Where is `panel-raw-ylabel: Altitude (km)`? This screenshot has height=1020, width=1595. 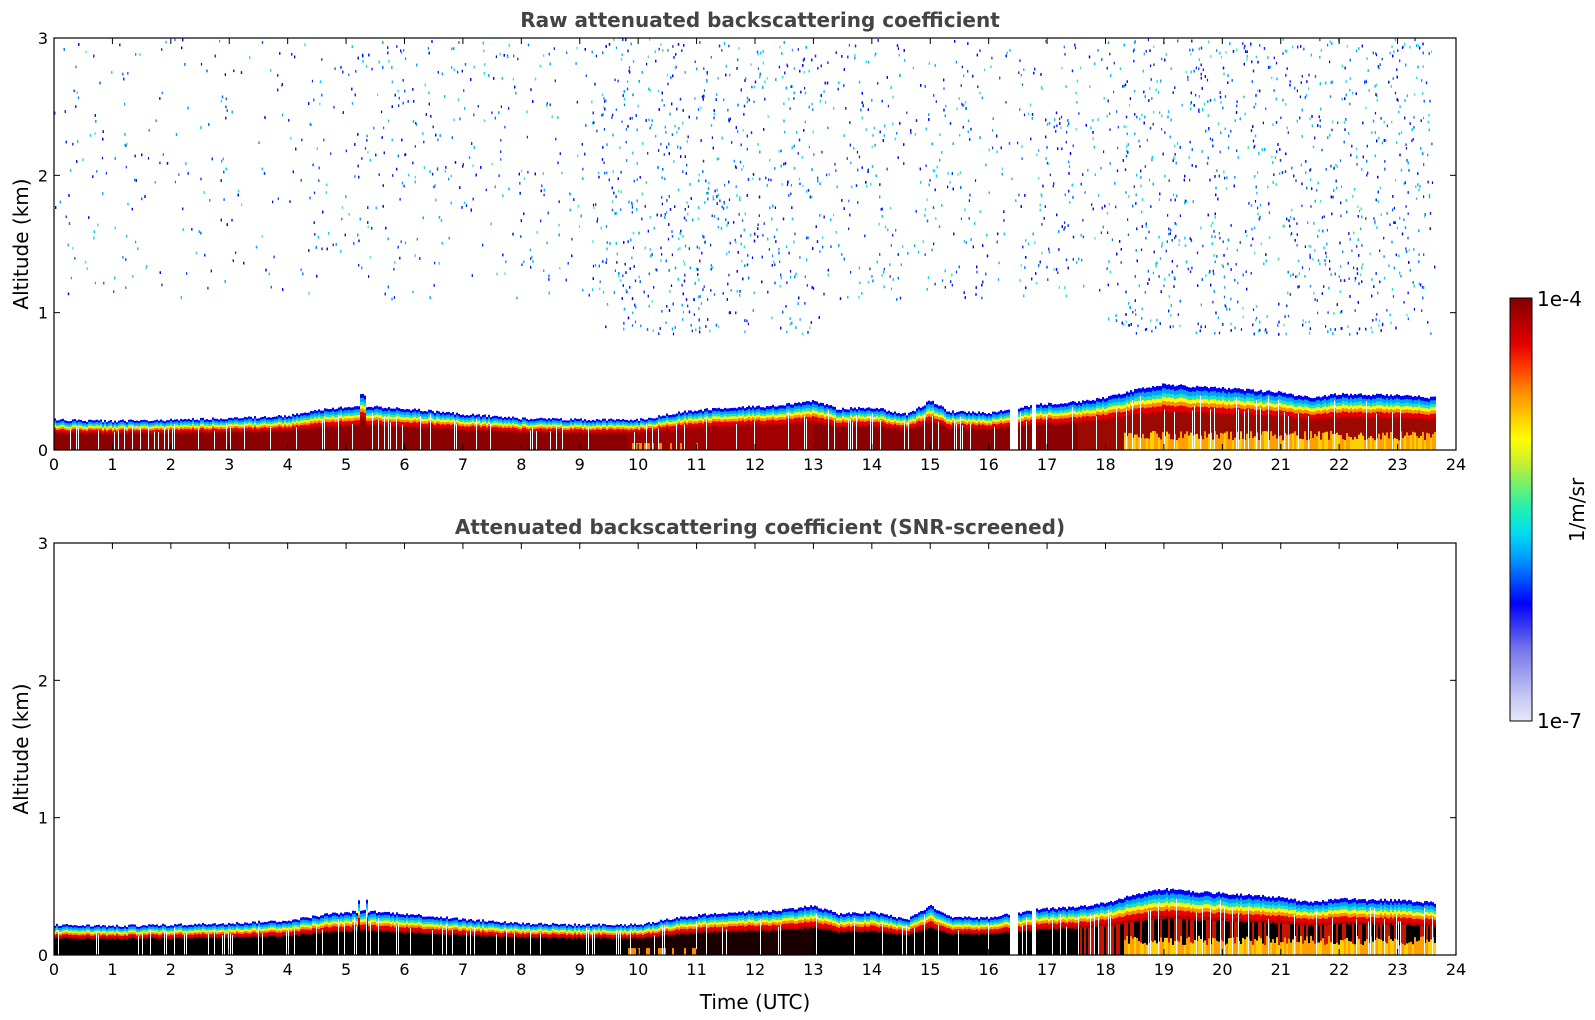 panel-raw-ylabel: Altitude (km) is located at coordinates (21, 243).